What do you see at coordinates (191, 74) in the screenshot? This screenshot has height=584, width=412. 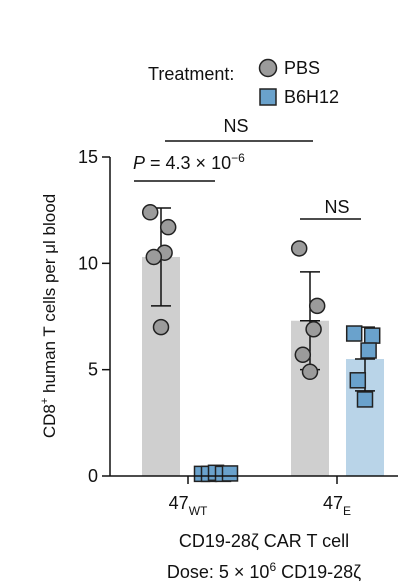 I see `legend-title: Treatment:` at bounding box center [191, 74].